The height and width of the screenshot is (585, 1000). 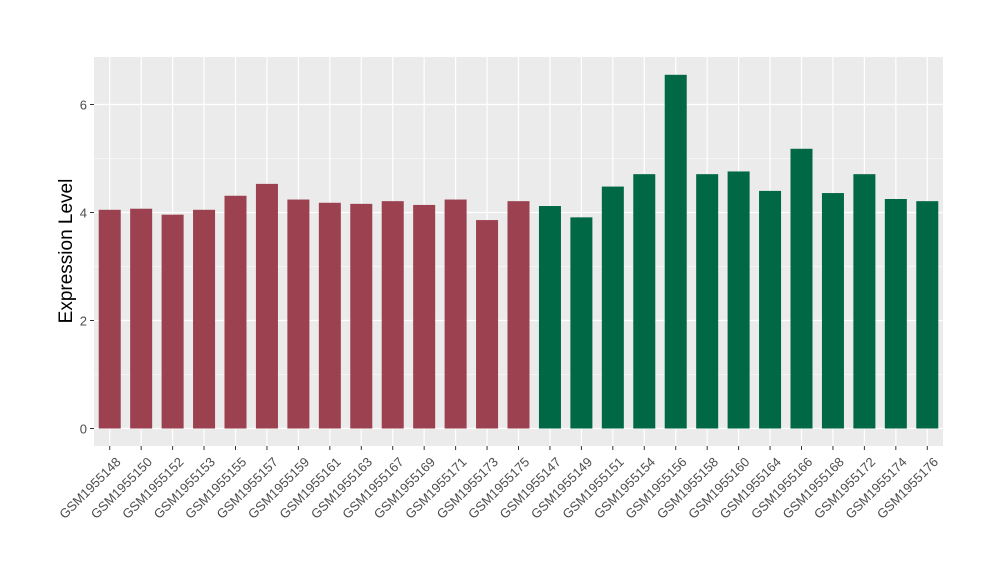 What do you see at coordinates (83, 429) in the screenshot?
I see `y-tick-label: 0` at bounding box center [83, 429].